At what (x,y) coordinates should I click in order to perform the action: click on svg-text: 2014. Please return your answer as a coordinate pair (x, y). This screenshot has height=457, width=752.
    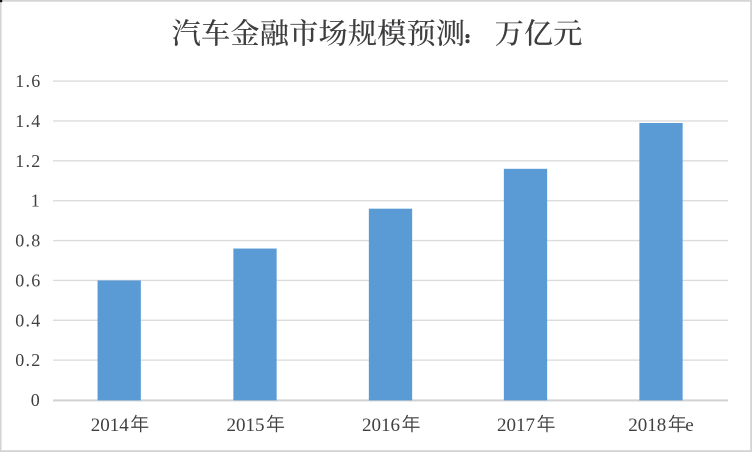
    Looking at the image, I should click on (110, 425).